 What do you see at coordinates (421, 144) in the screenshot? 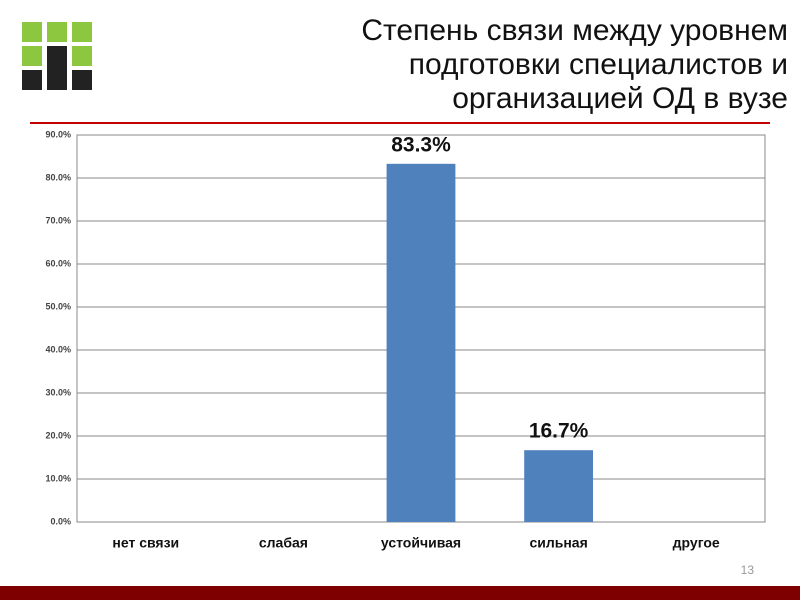
I see `data-label: 83.3%` at bounding box center [421, 144].